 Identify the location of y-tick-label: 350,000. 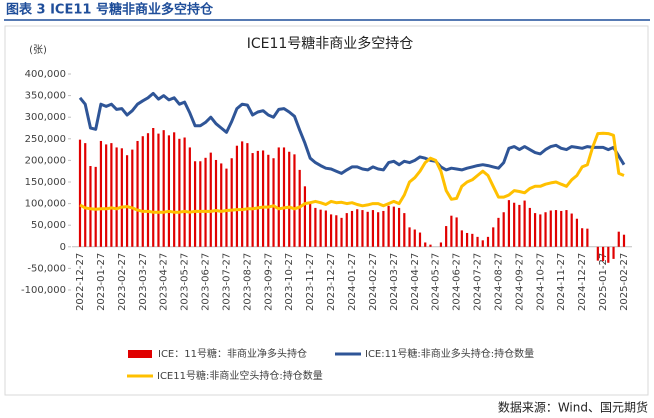
(45, 96).